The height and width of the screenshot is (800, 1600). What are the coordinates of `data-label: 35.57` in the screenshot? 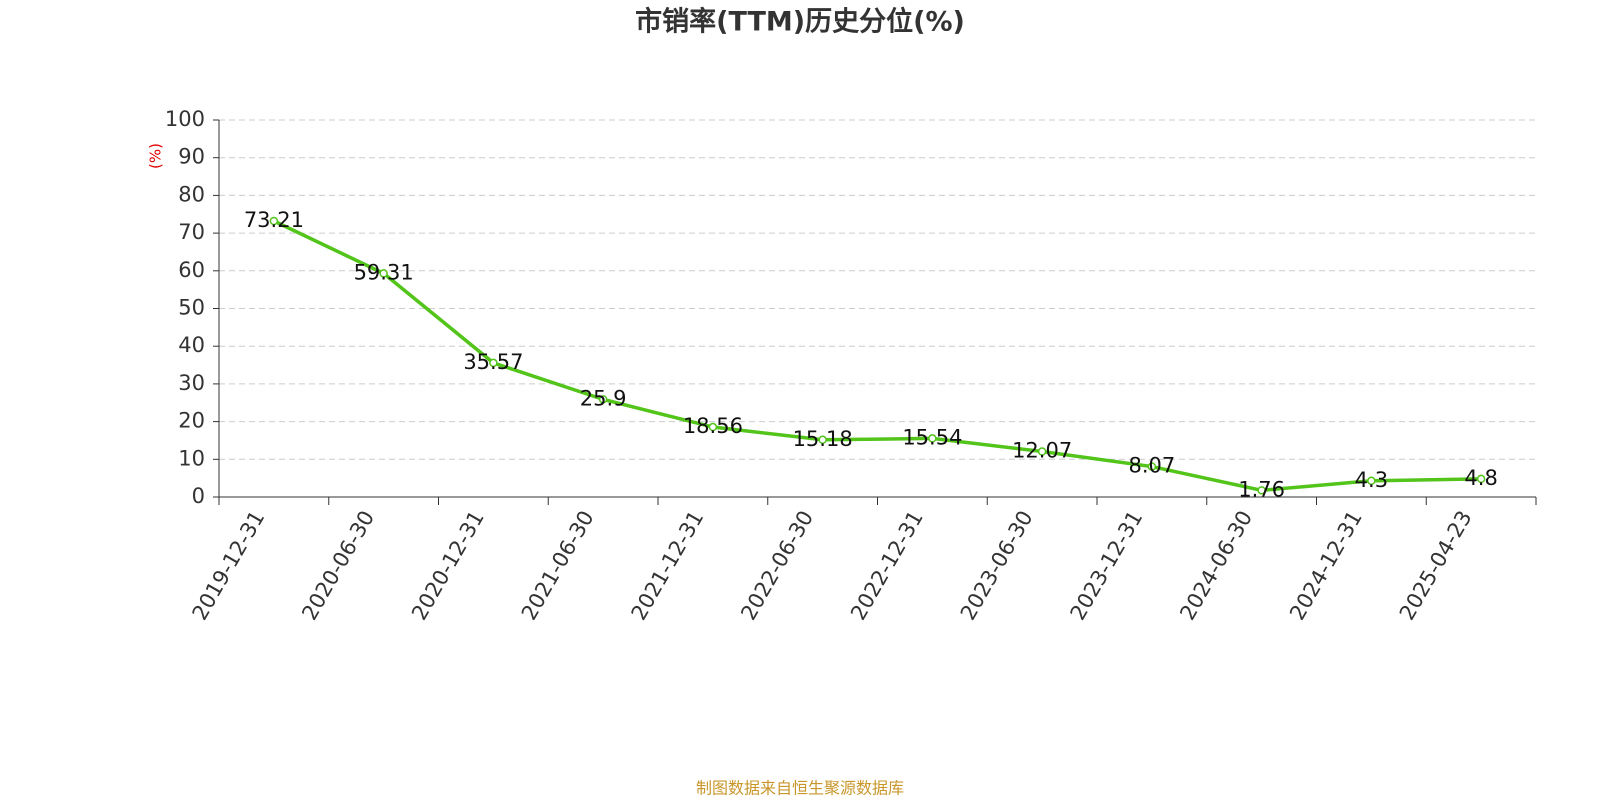 It's located at (493, 362).